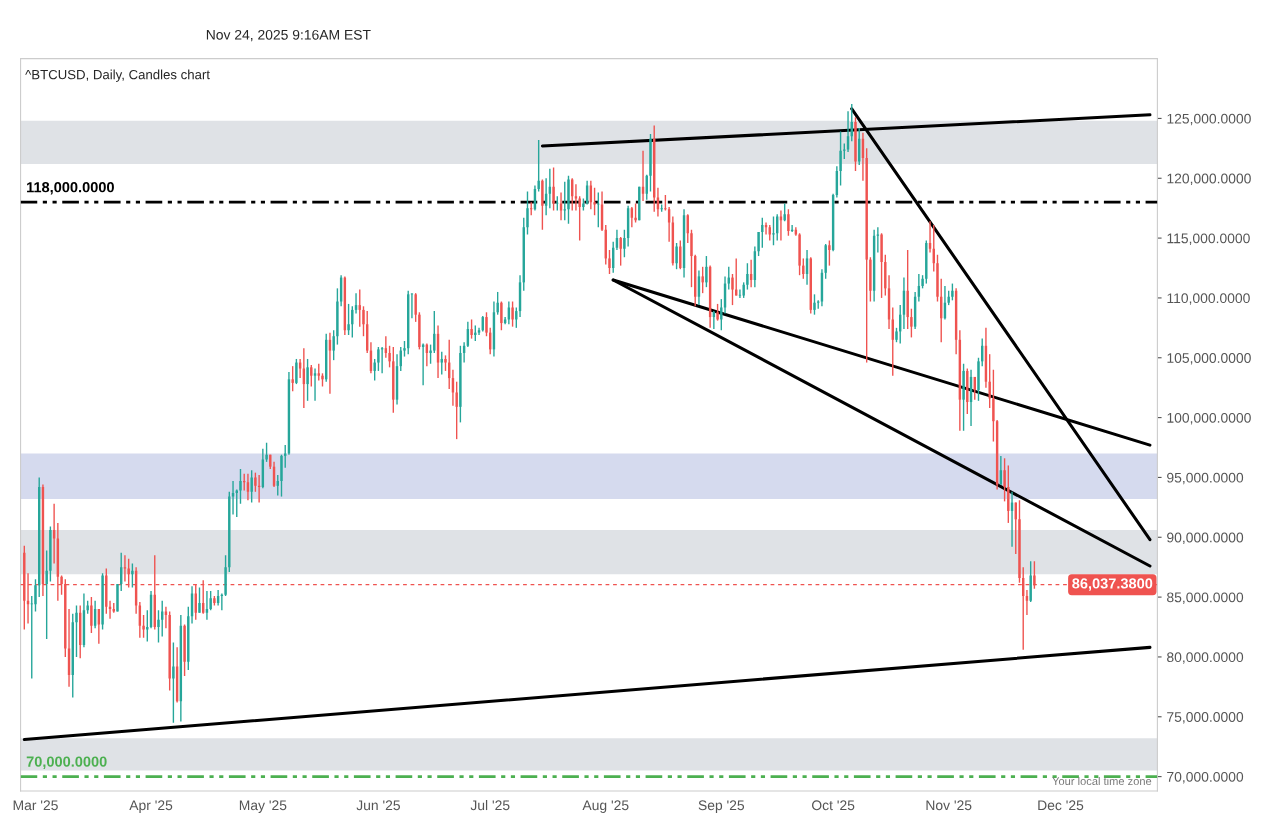 Image resolution: width=1286 pixels, height=837 pixels. What do you see at coordinates (721, 806) in the screenshot?
I see `x-tick-label: Sep '25` at bounding box center [721, 806].